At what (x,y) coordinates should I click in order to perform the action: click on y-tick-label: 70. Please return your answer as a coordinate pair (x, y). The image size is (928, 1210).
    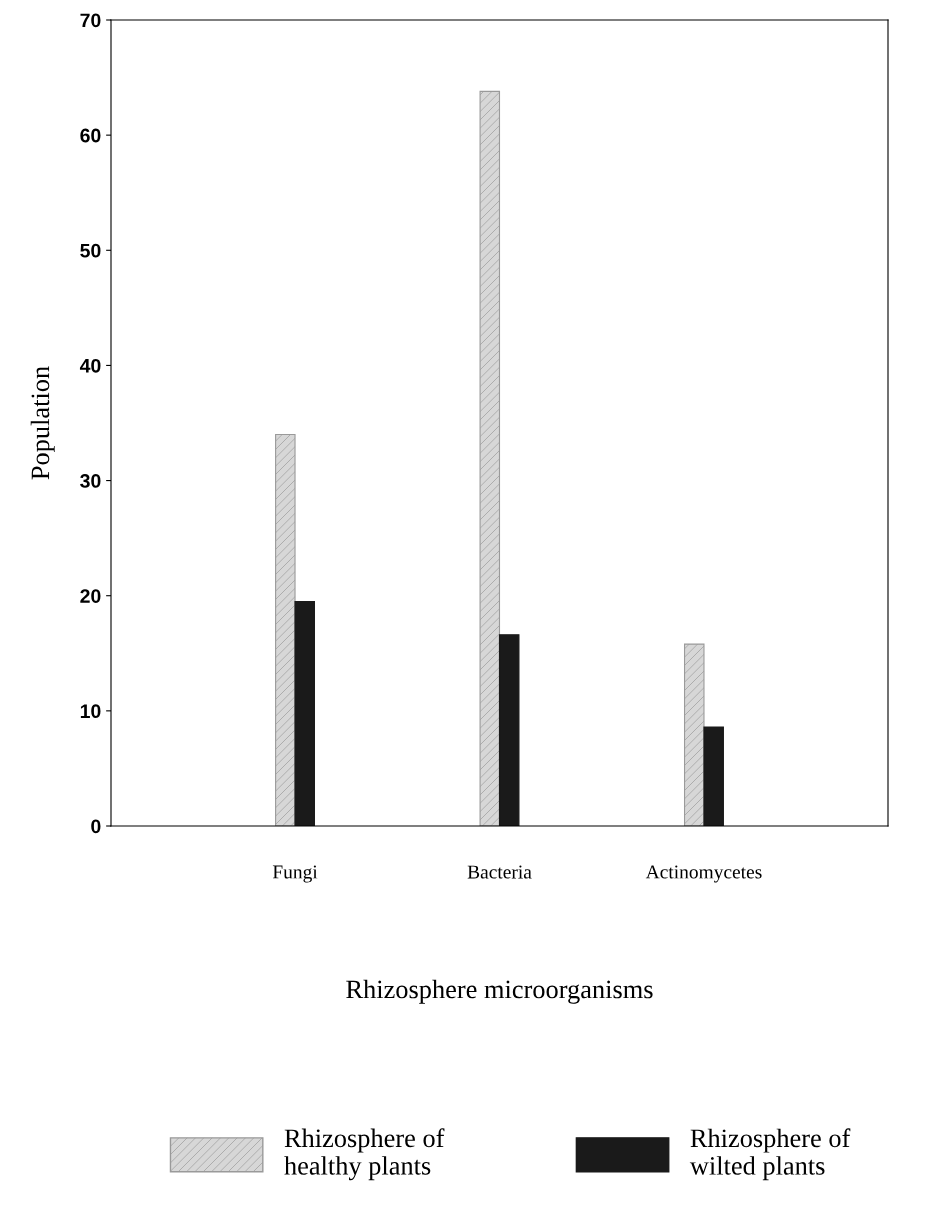
    Looking at the image, I should click on (90, 20).